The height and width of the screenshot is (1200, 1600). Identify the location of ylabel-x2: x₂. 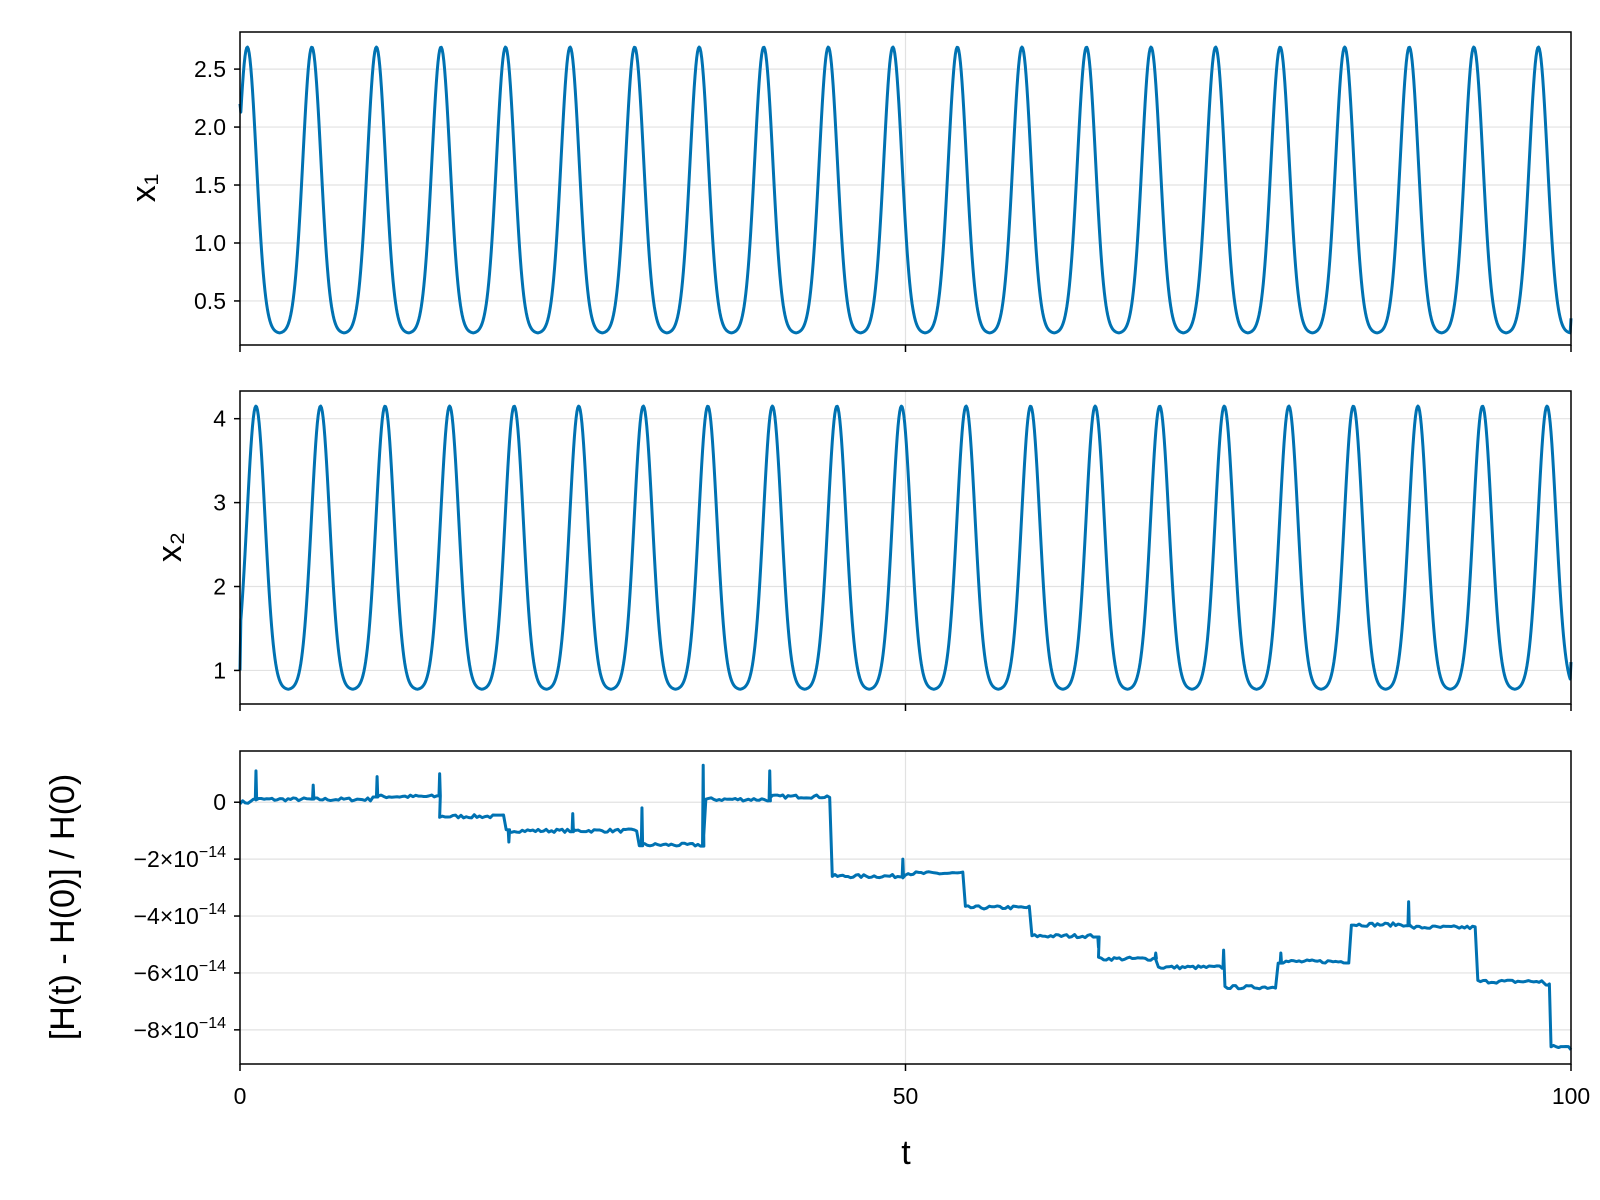
(170, 547).